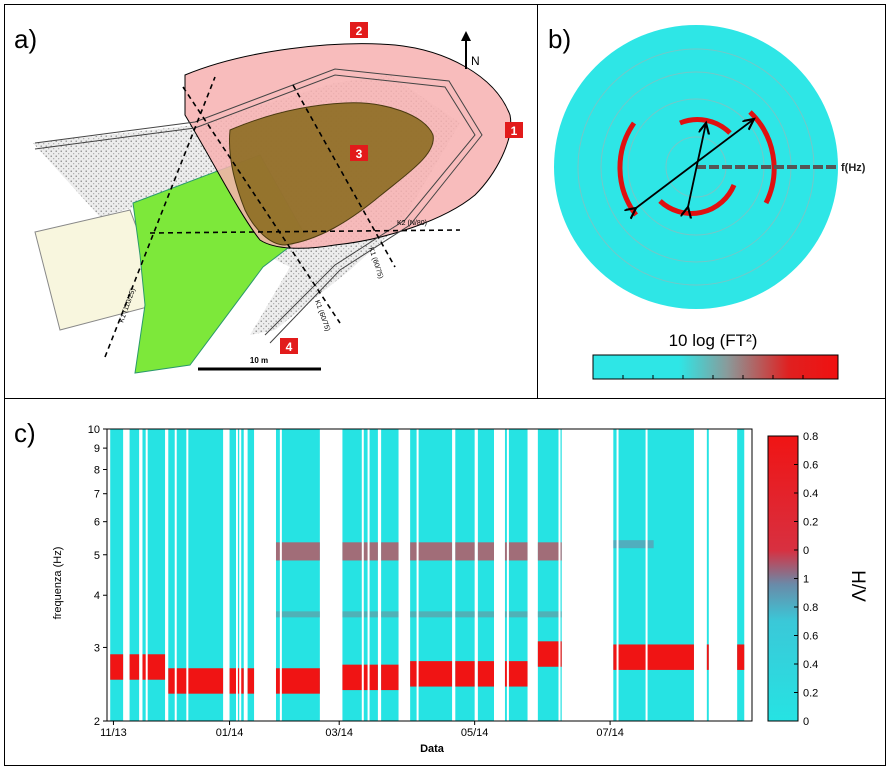 Image resolution: width=892 pixels, height=771 pixels. What do you see at coordinates (857, 586) in the screenshot?
I see `colorbar-label-c: H/V` at bounding box center [857, 586].